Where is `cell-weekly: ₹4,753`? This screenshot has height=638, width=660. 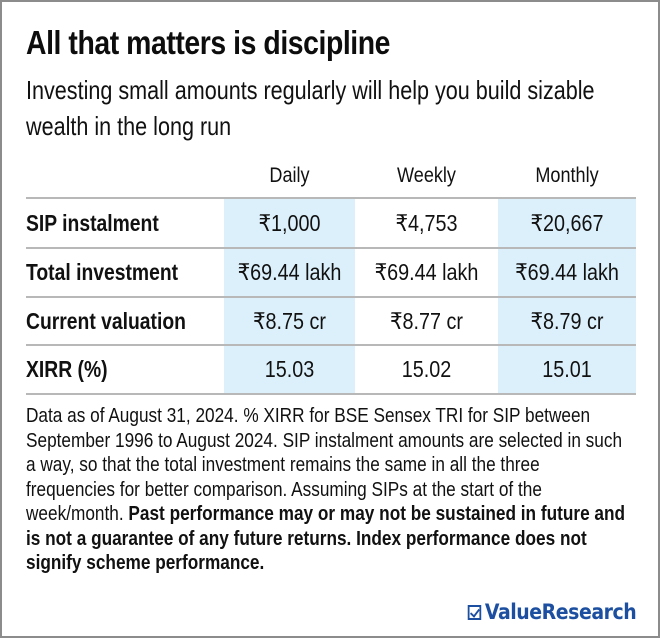
cell-weekly: ₹4,753 is located at coordinates (426, 223).